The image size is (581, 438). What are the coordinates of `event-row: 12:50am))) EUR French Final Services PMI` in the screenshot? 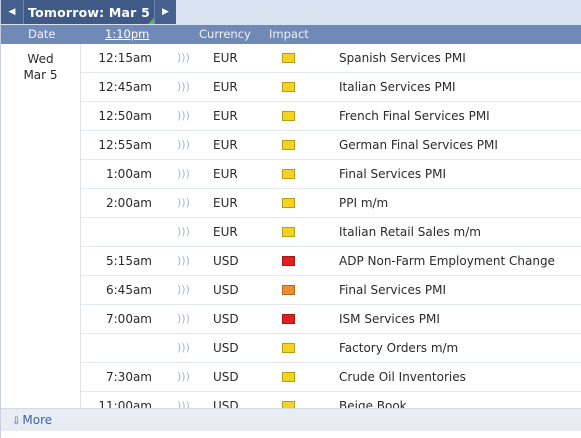 It's located at (291, 116).